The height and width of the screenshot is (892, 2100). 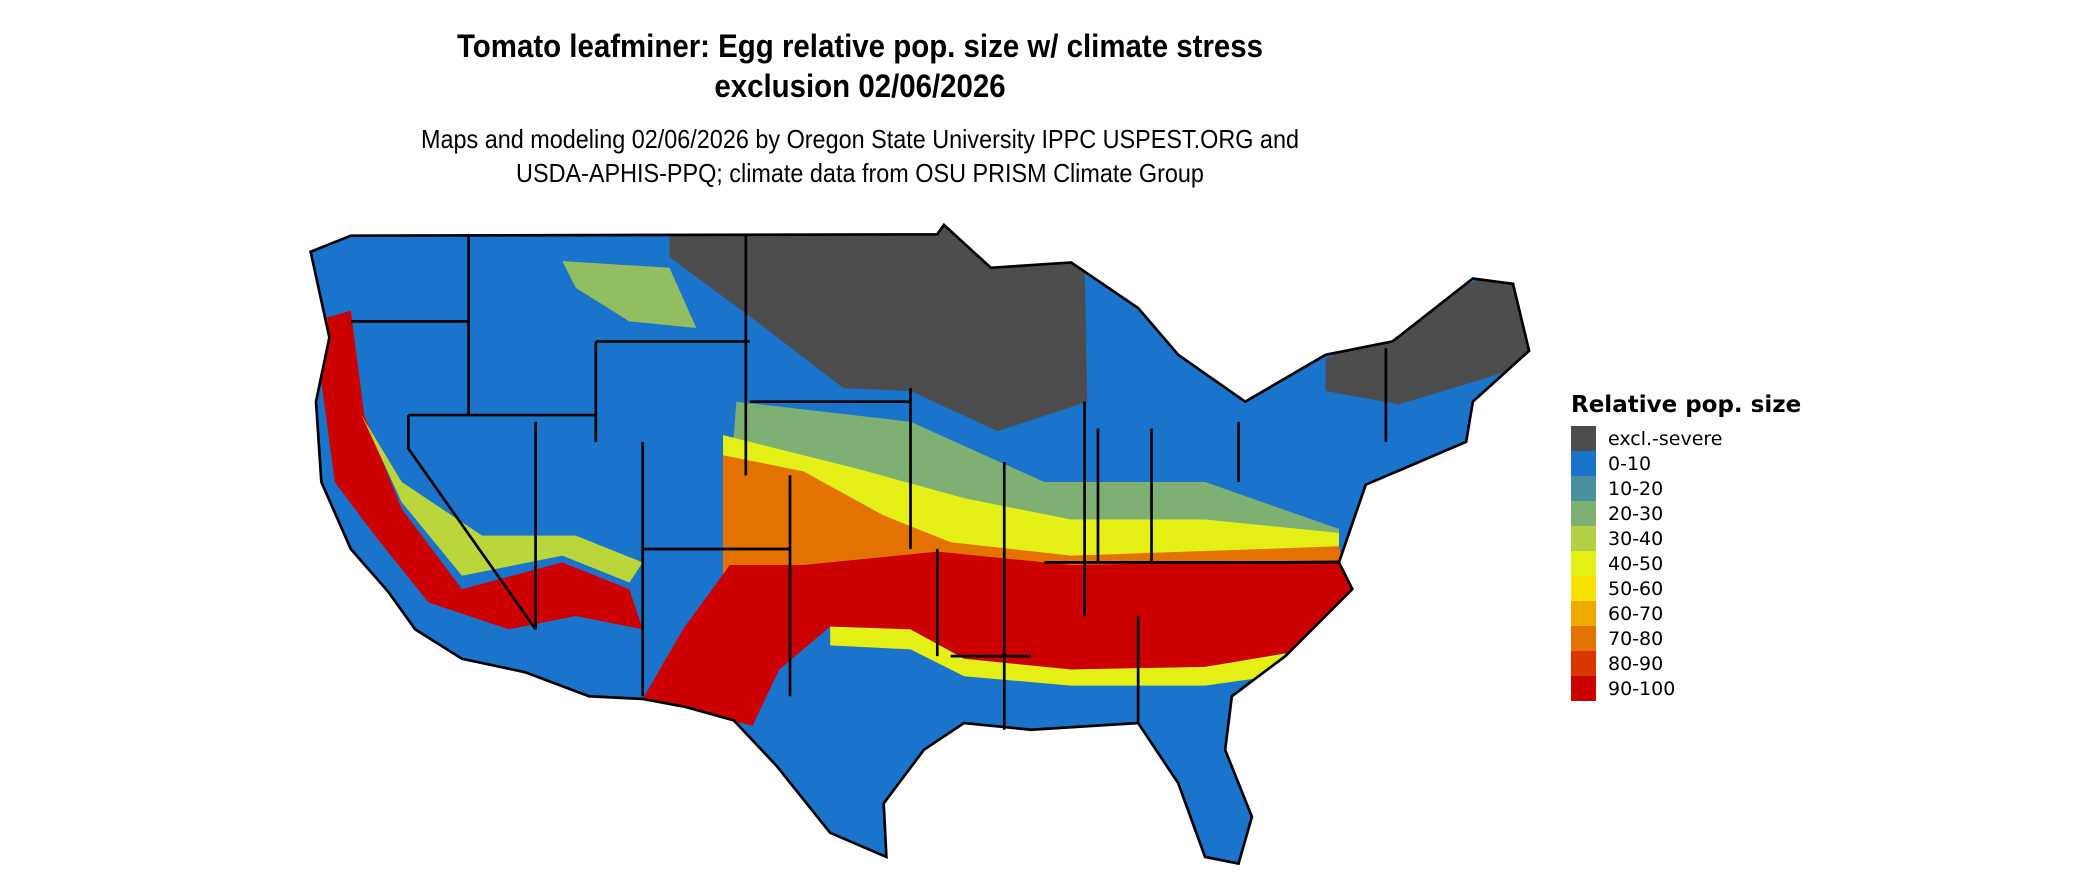 What do you see at coordinates (1686, 463) in the screenshot?
I see `legend-item: 0-10` at bounding box center [1686, 463].